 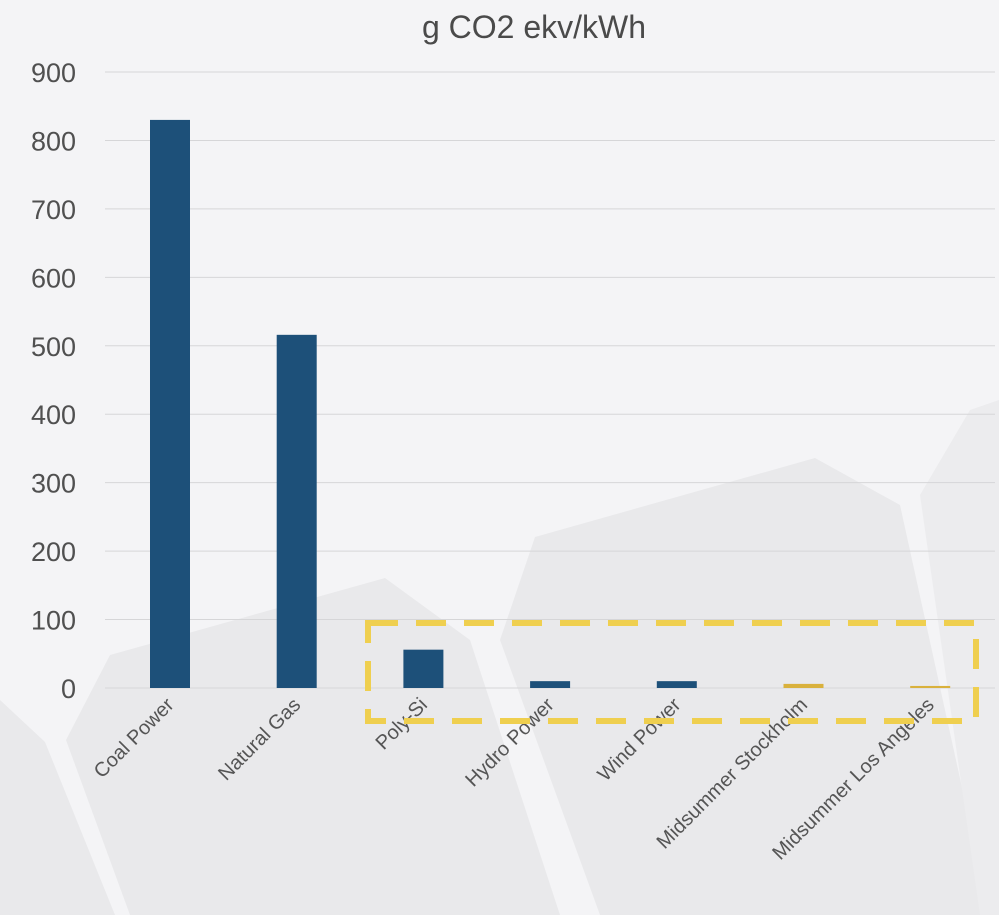 What do you see at coordinates (296, 511) in the screenshot?
I see `bar-natural-gas` at bounding box center [296, 511].